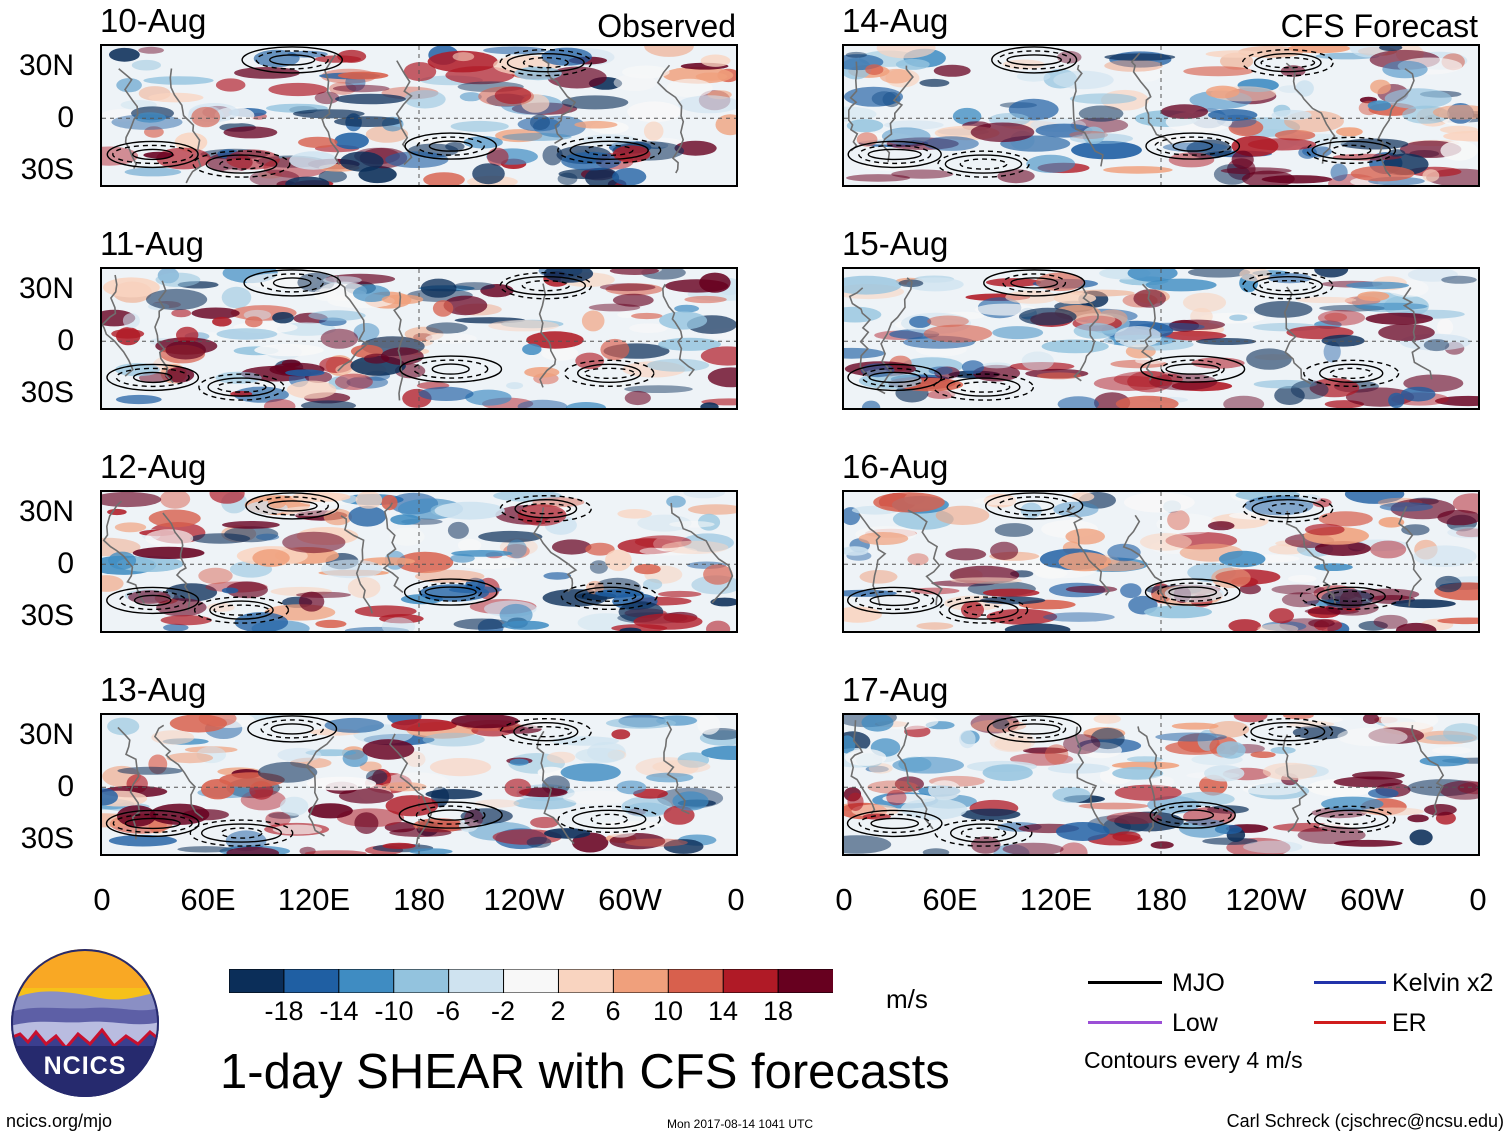 This screenshot has width=1510, height=1137. I want to click on footer-url: ncics.org/mjo, so click(59, 1121).